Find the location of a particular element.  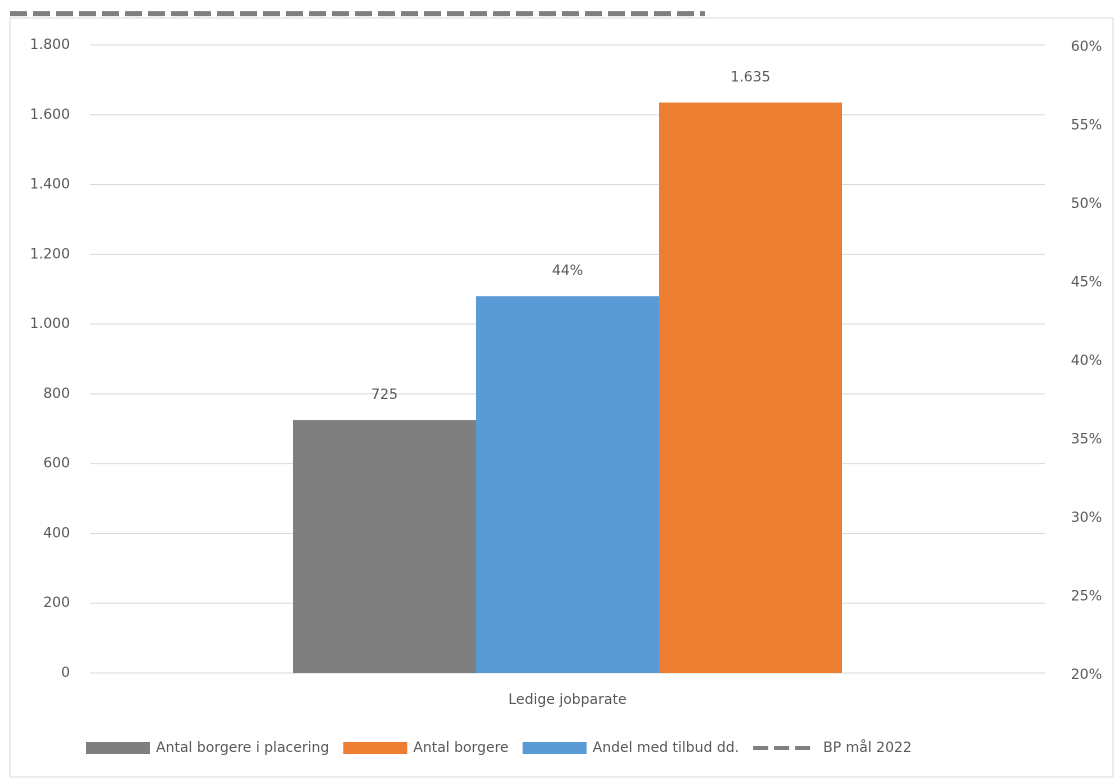

data-label: 725 is located at coordinates (384, 395).